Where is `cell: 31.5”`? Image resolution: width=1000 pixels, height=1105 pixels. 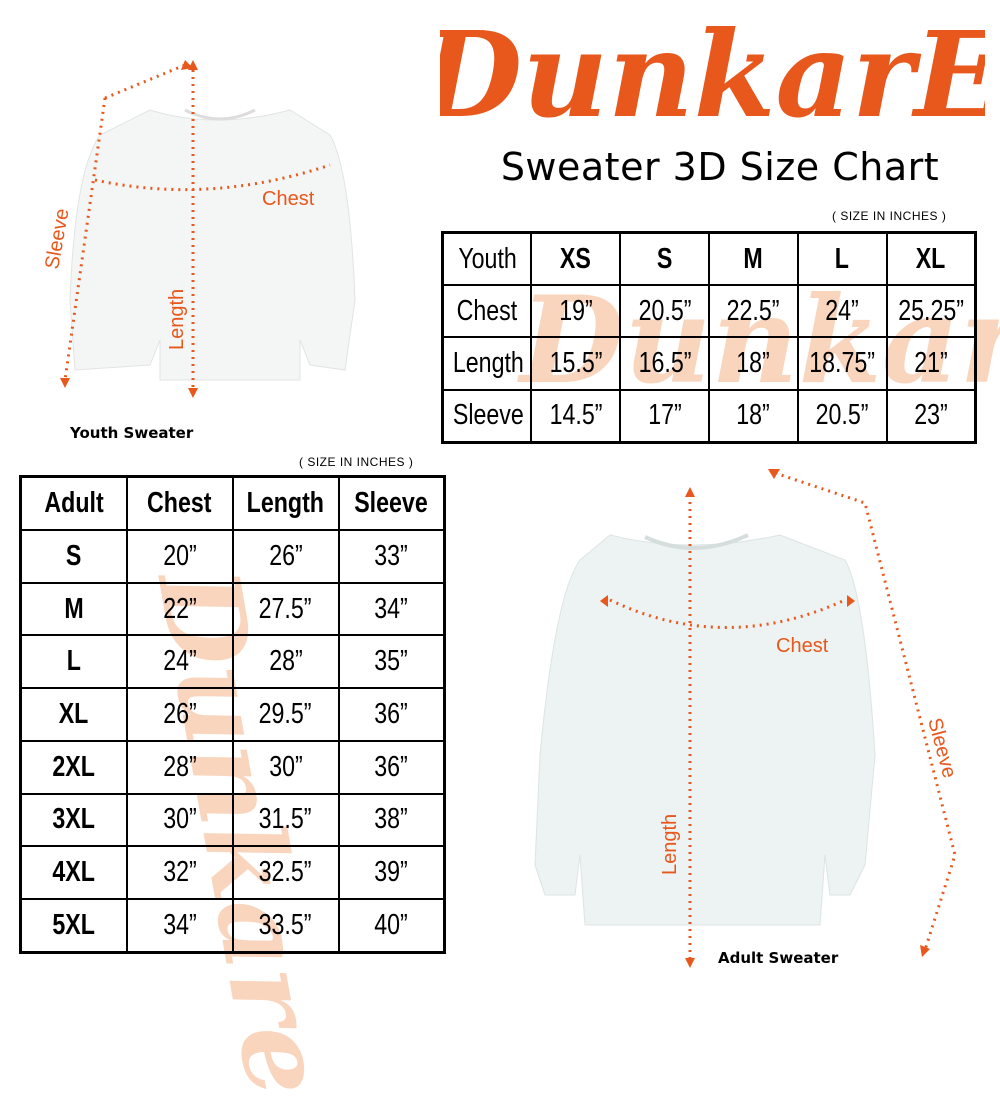
cell: 31.5” is located at coordinates (285, 819).